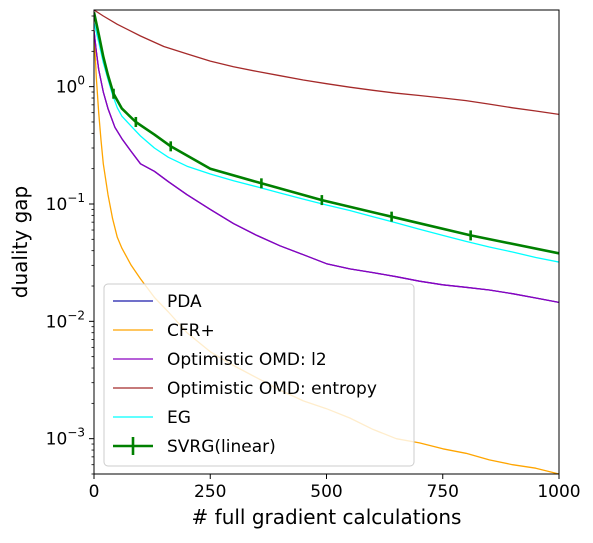 Image resolution: width=593 pixels, height=543 pixels. What do you see at coordinates (272, 389) in the screenshot?
I see `legend-label-optimistic-omd-entropy: Optimistic OMD: entropy` at bounding box center [272, 389].